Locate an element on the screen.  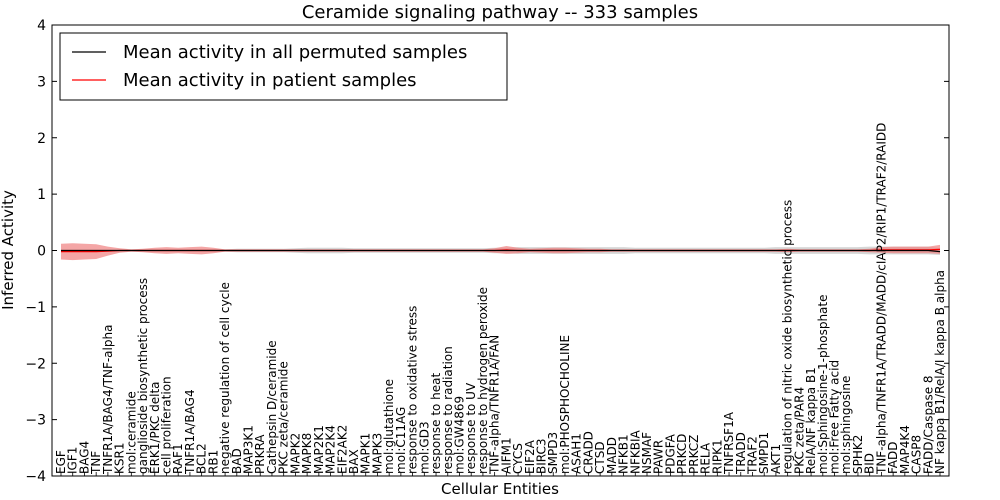
entity-label: TRADD is located at coordinates (741, 453).